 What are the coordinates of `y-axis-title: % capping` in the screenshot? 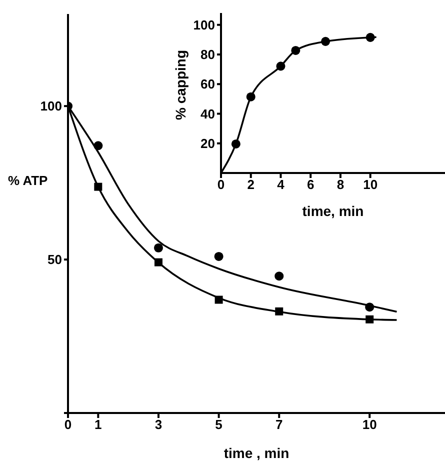 It's located at (180, 85).